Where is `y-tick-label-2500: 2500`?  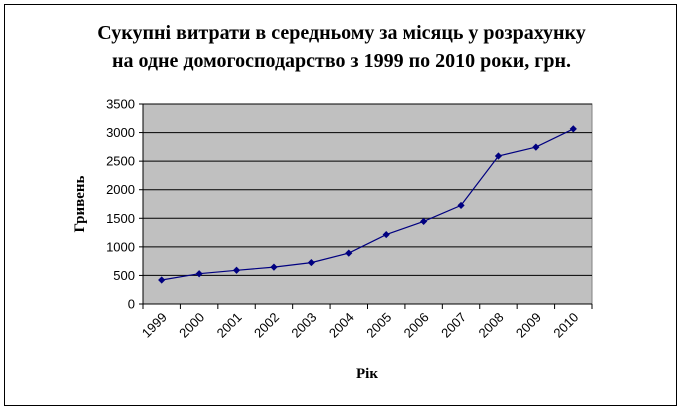
y-tick-label-2500: 2500 is located at coordinates (120, 161).